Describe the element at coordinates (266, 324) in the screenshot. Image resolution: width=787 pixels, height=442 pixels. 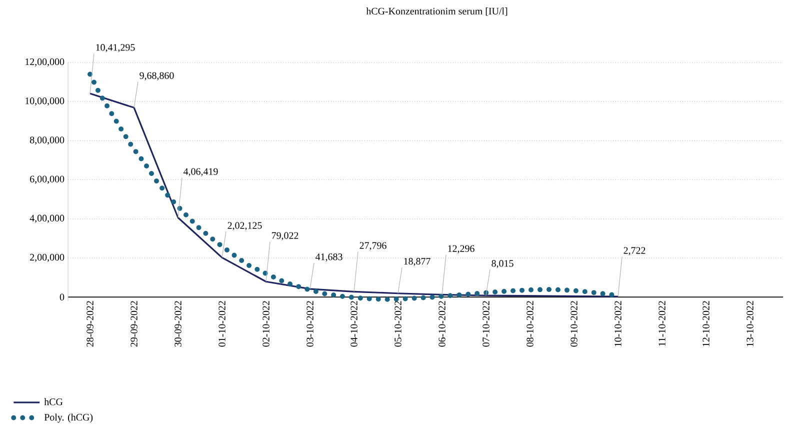
I see `x-tick-label: 02-10-2022` at that location.